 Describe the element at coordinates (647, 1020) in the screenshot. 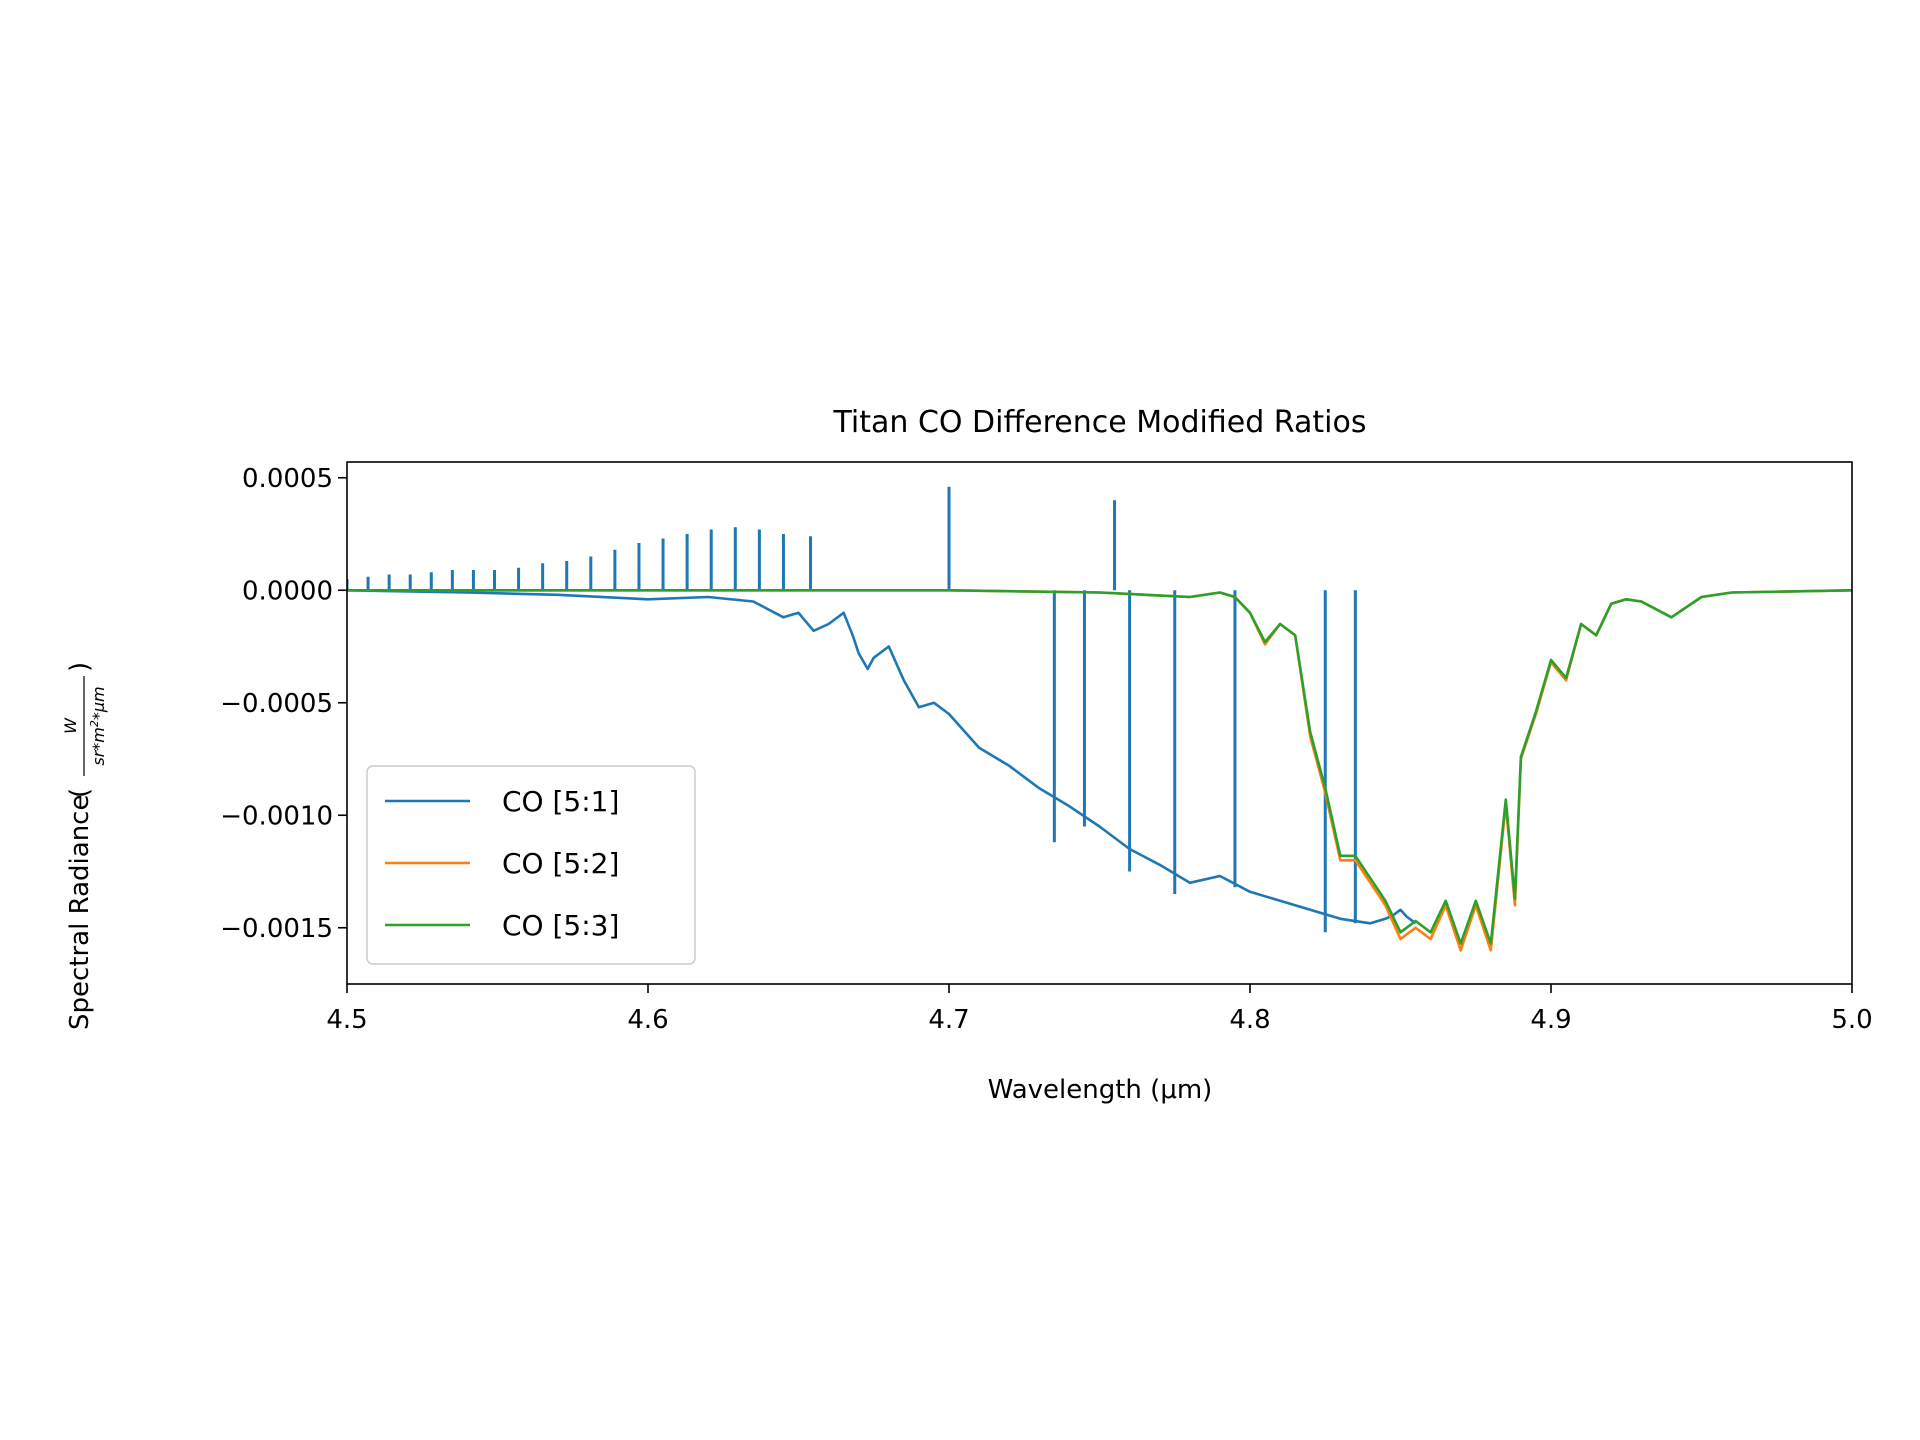

I see `x-tick-label: 4.6` at that location.